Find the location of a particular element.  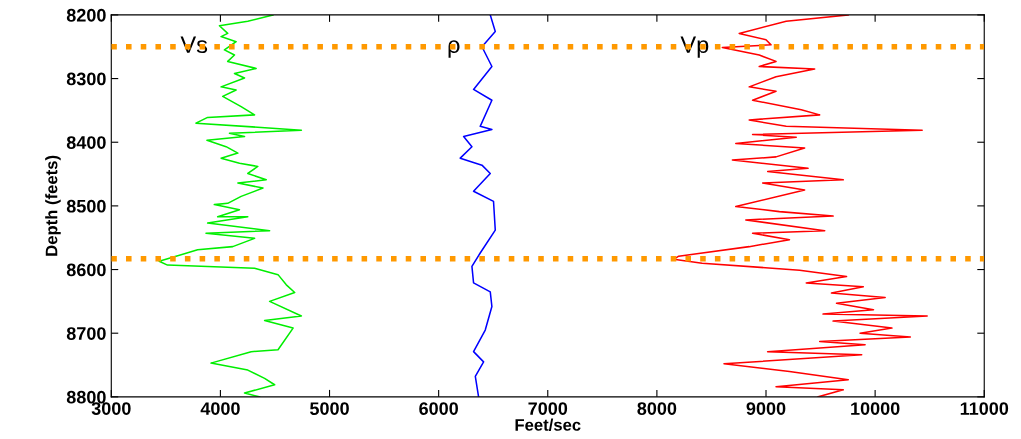

y-tick-label: 8800 is located at coordinates (86, 397).